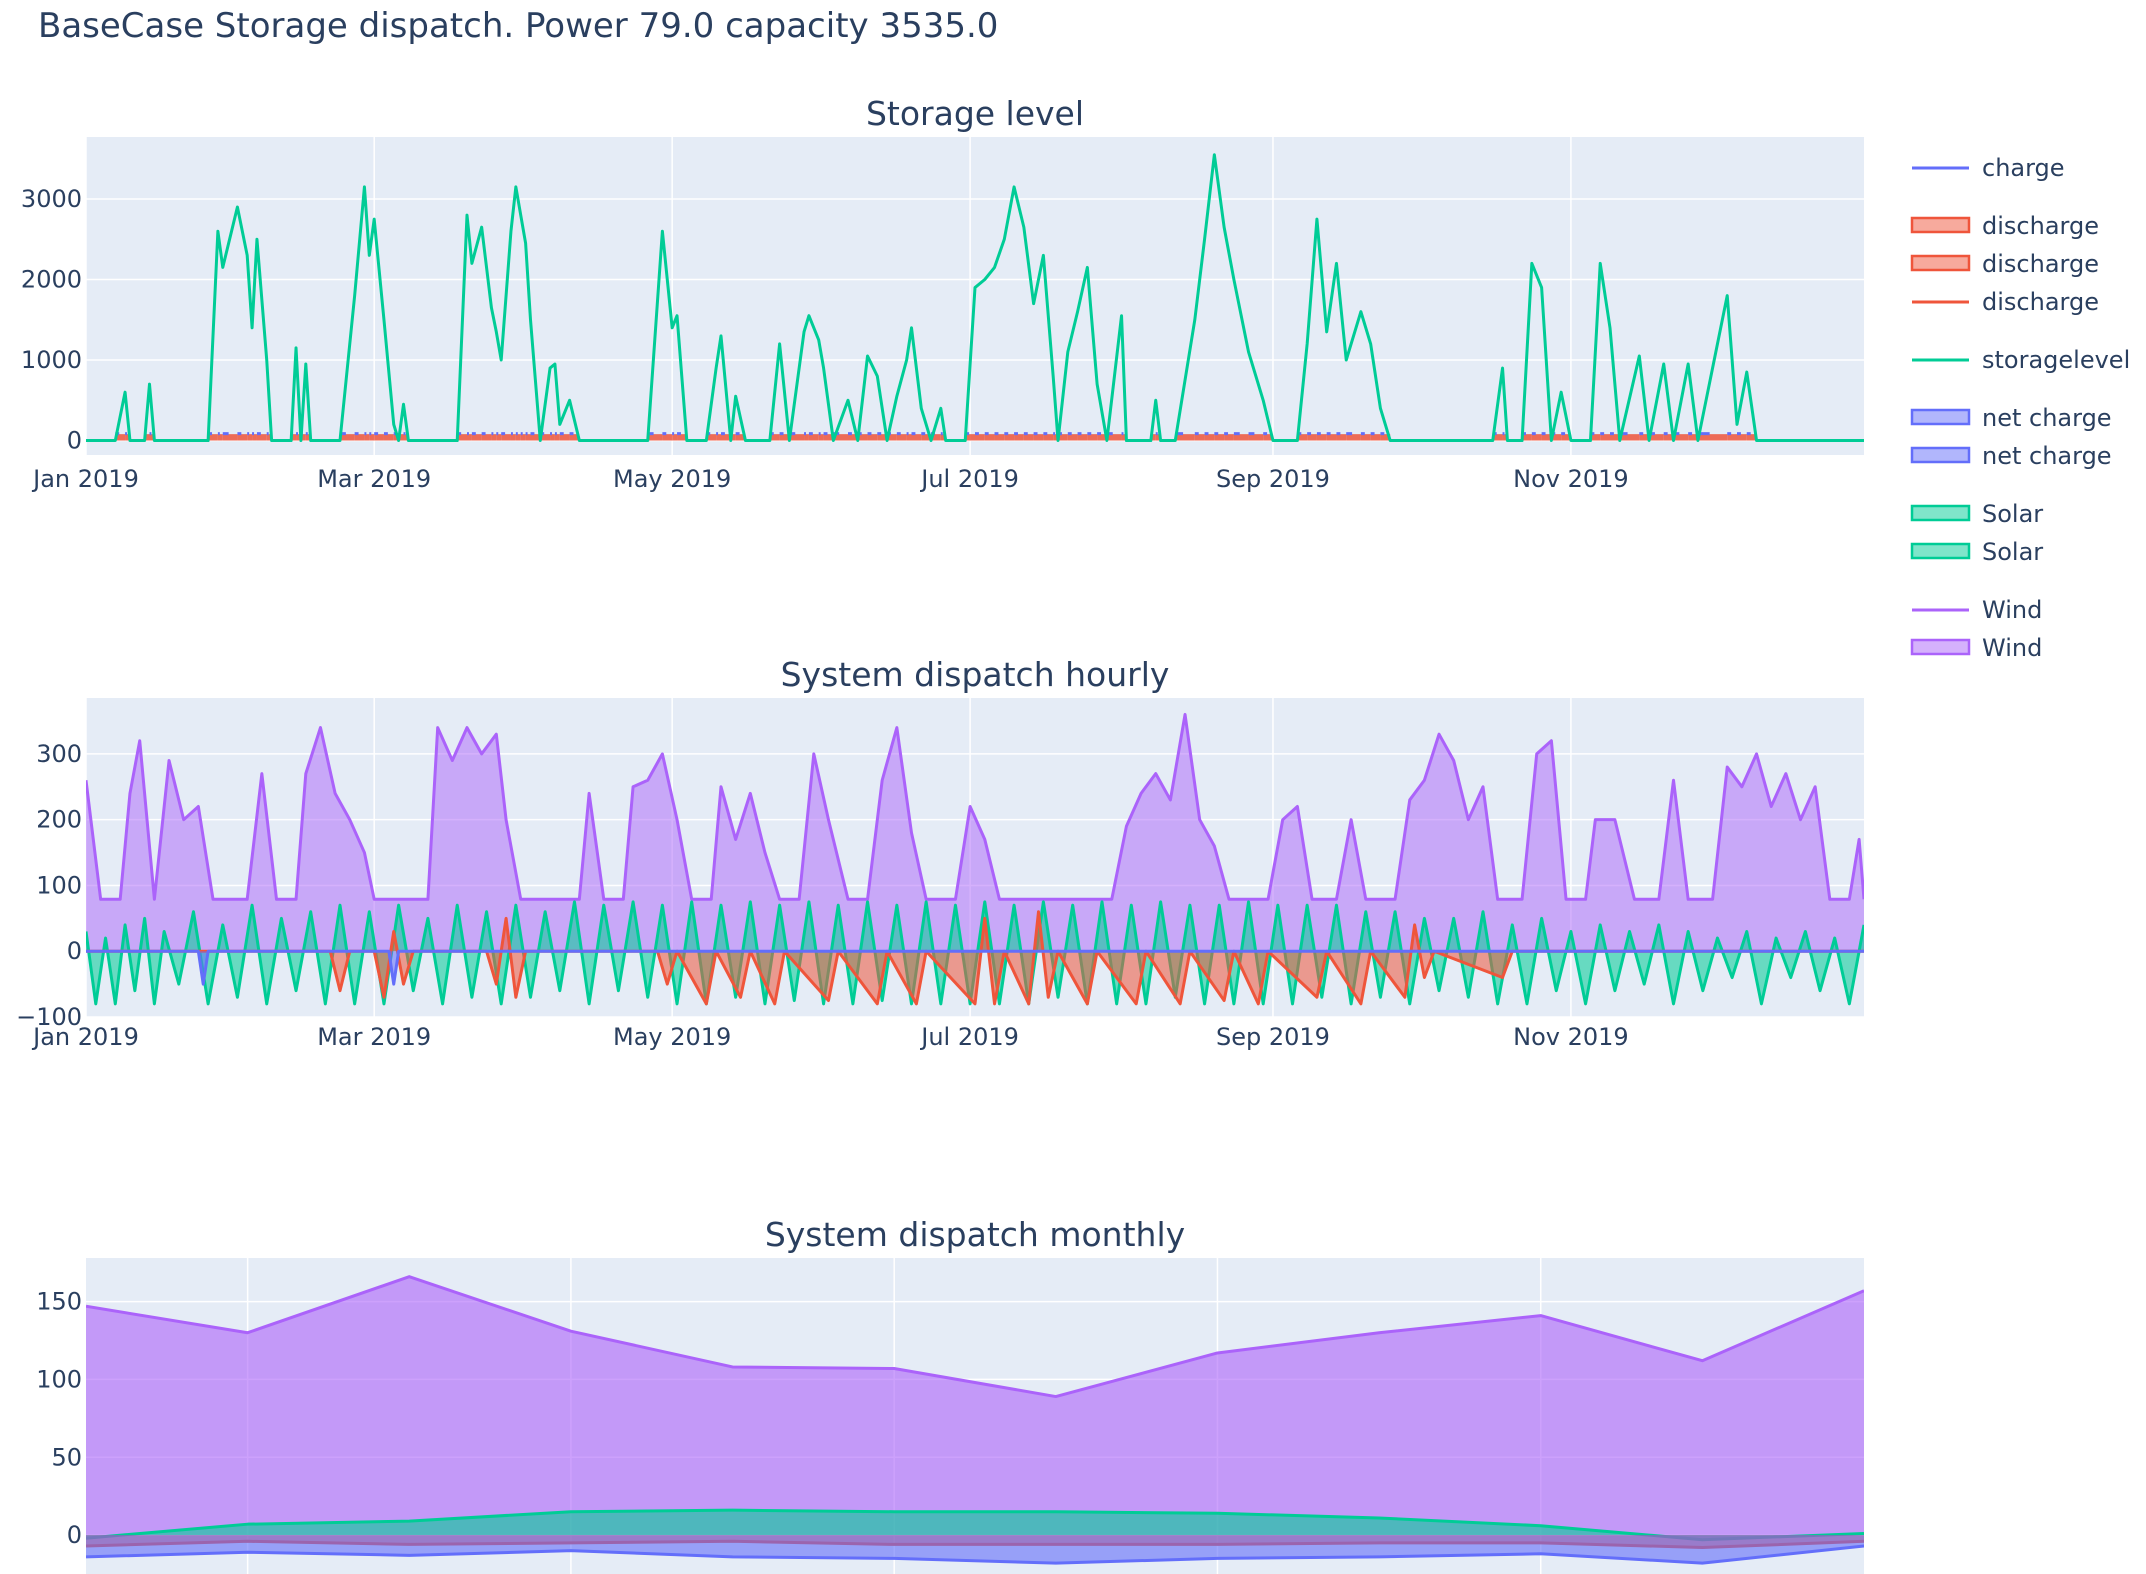  I want to click on legend-label: charge, so click(2023, 168).